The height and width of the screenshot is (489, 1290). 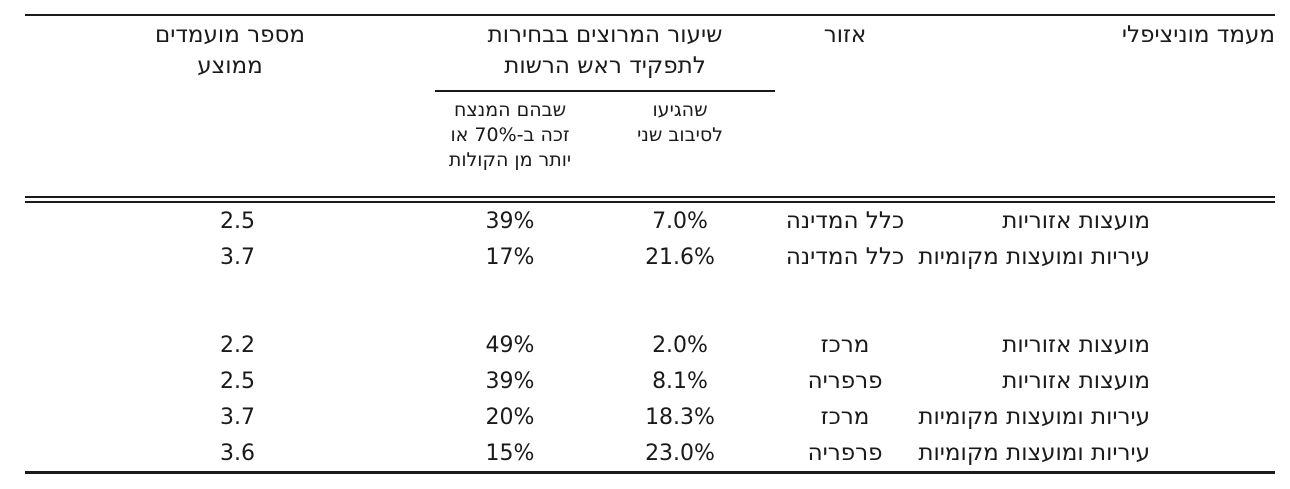 I want to click on col-header-race-share: שיעור המרוצים בבחירות לתפקיד ראש הרשות, so click(x=605, y=53).